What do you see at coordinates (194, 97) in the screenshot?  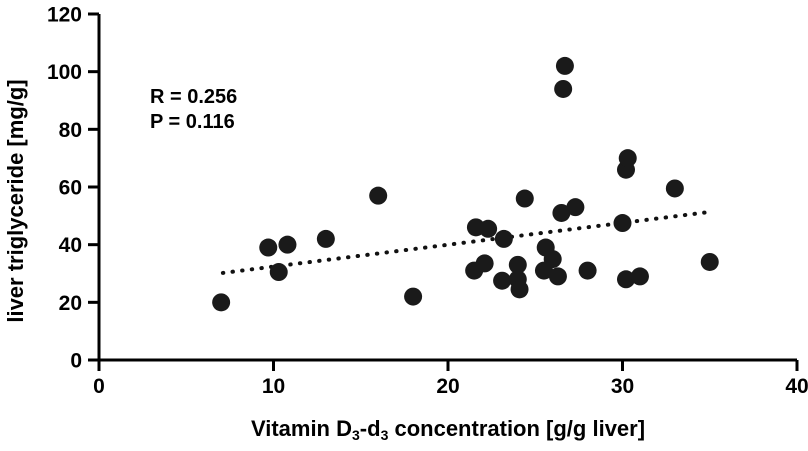 I see `r-value-text: R = 0.256` at bounding box center [194, 97].